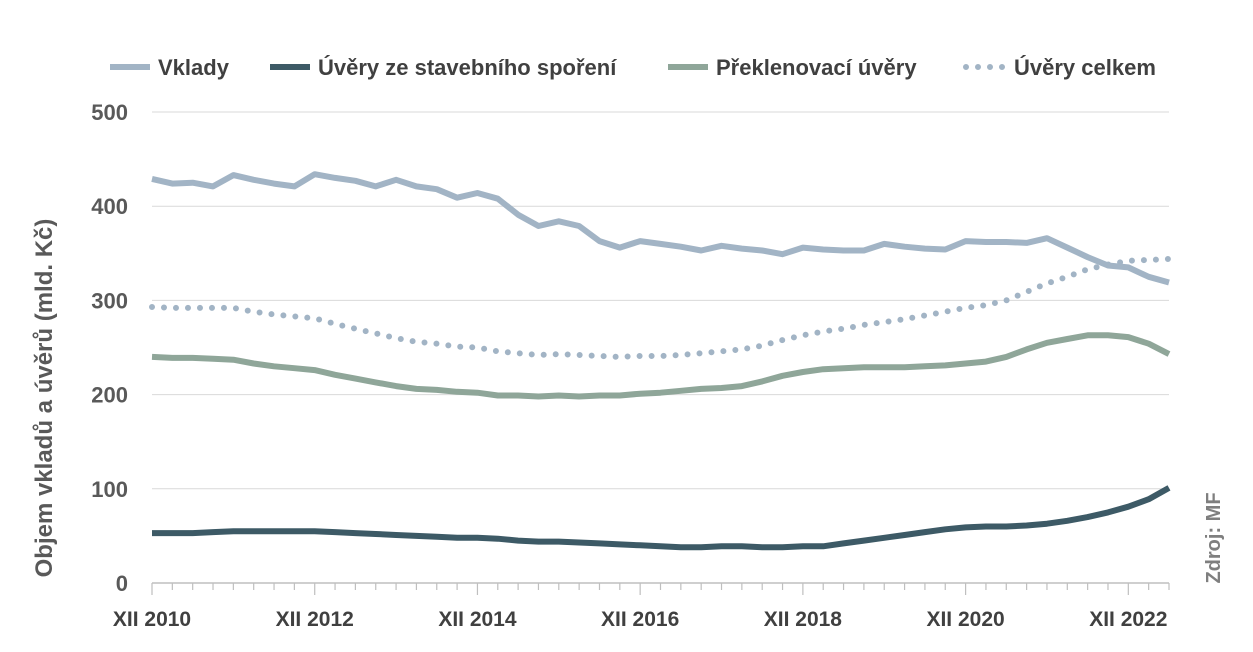 Image resolution: width=1253 pixels, height=652 pixels. What do you see at coordinates (1128, 619) in the screenshot?
I see `x-tick-label: XII 2022` at bounding box center [1128, 619].